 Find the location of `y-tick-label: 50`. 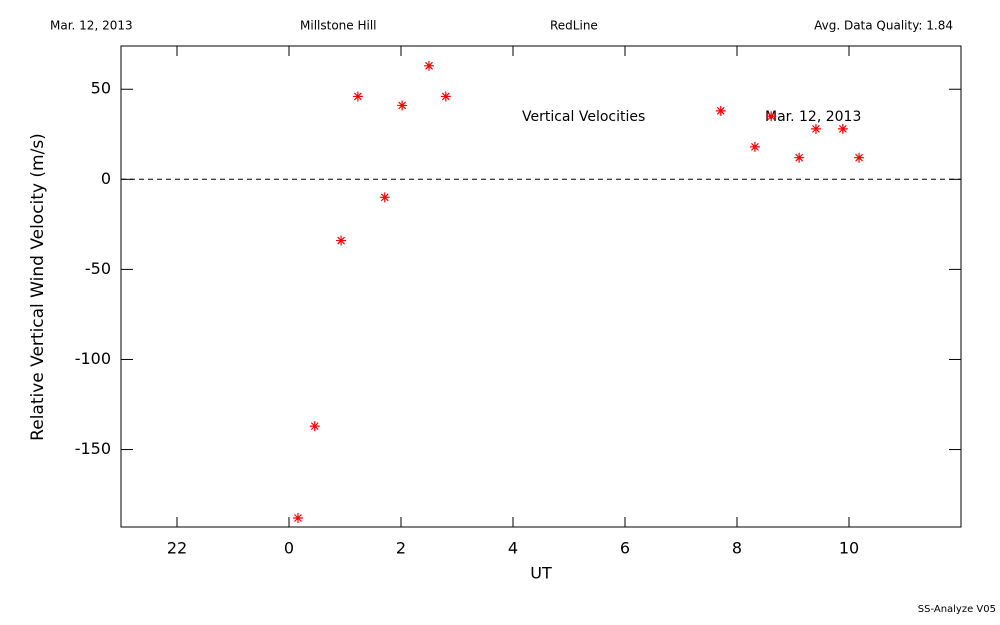

y-tick-label: 50 is located at coordinates (101, 88).